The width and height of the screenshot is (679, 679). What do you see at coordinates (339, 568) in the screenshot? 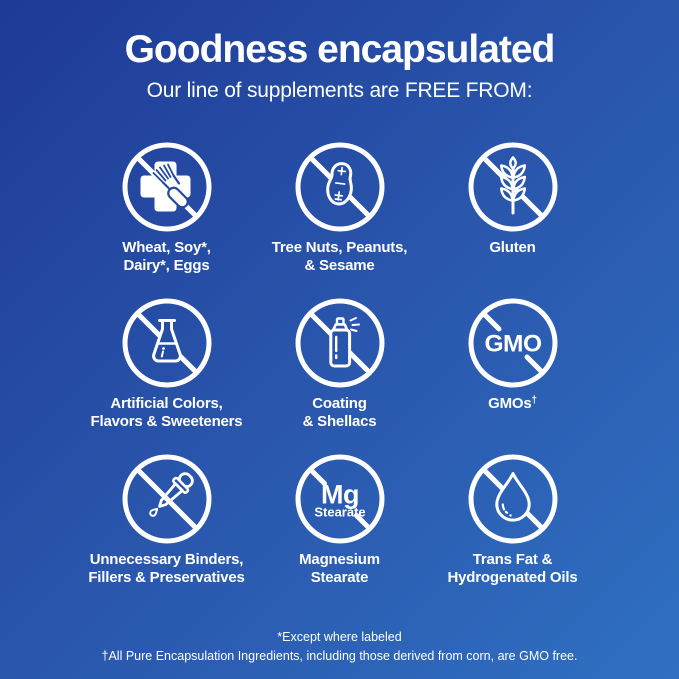
I see `item-label: Magnesium Stearate` at bounding box center [339, 568].